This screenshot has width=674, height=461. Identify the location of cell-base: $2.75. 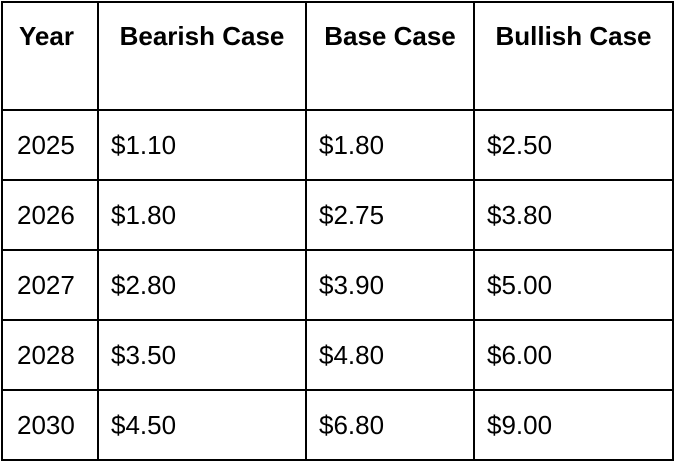
(390, 215).